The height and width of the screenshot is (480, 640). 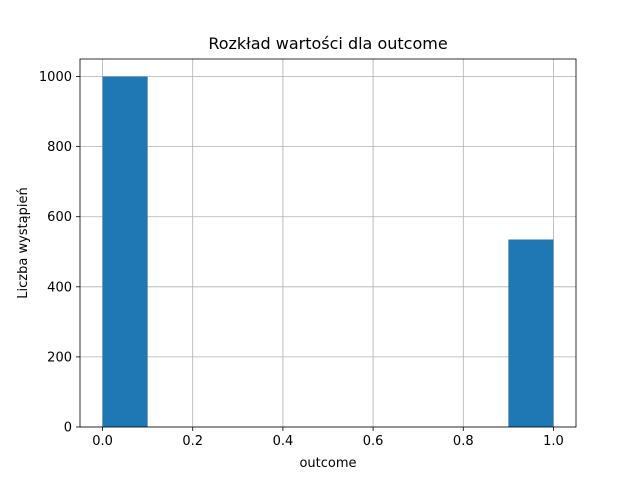 What do you see at coordinates (55, 77) in the screenshot?
I see `y-tick-label: 1000` at bounding box center [55, 77].